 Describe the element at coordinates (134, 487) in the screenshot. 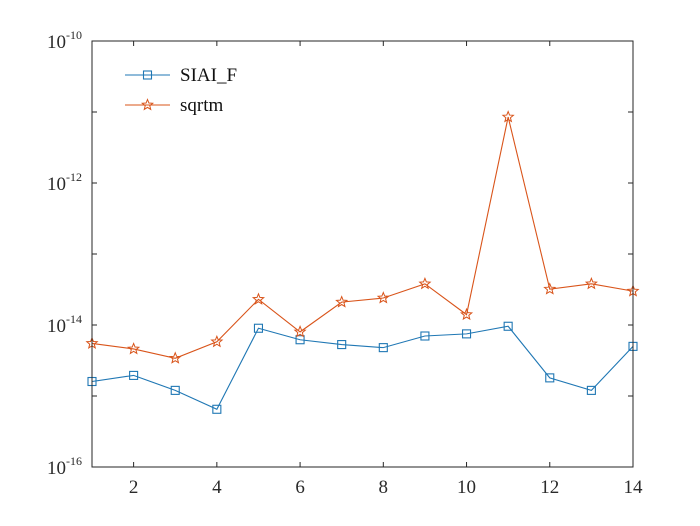

I see `x-tick-label: 2` at that location.